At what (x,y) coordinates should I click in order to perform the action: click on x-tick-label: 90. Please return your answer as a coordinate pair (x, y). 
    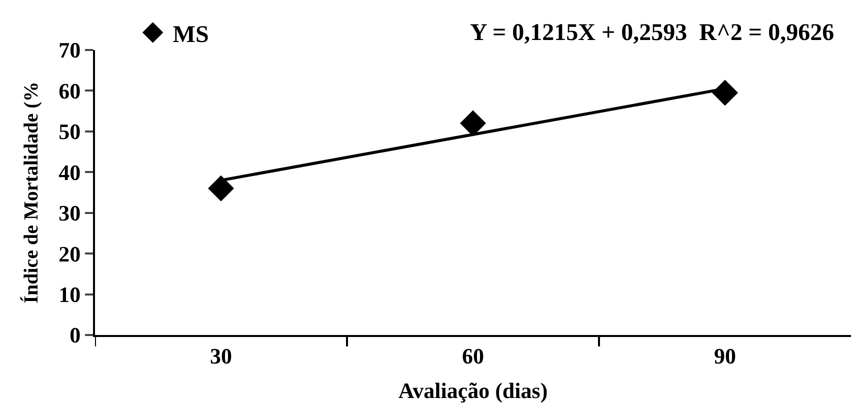
    Looking at the image, I should click on (725, 355).